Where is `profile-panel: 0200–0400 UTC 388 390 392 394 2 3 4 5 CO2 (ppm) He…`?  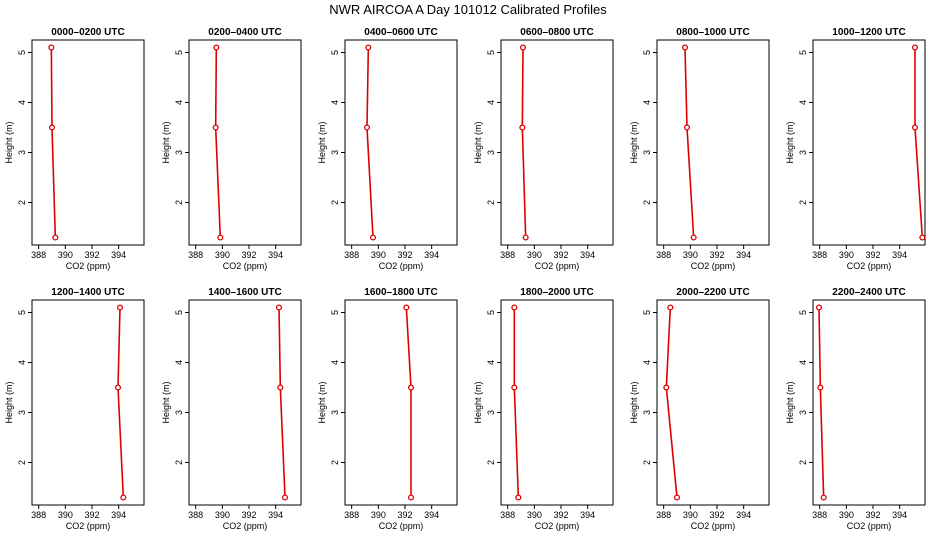 profile-panel: 0200–0400 UTC 388 390 392 394 2 3 4 5 CO2 (ppm) He… is located at coordinates (231, 149).